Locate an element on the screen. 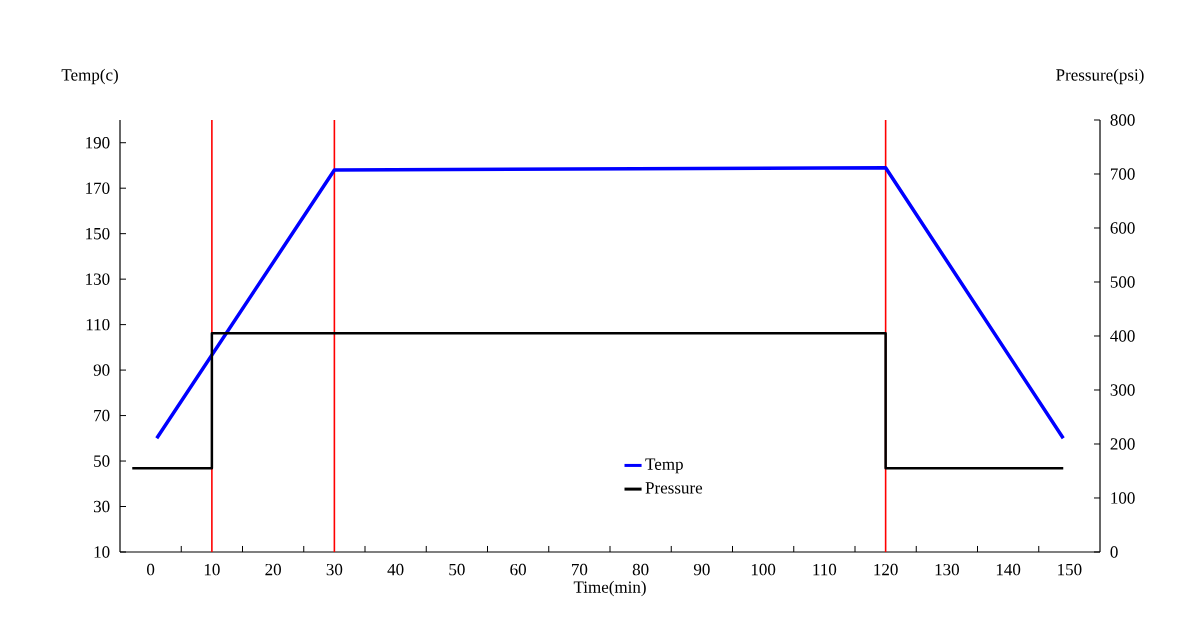 The height and width of the screenshot is (644, 1187). y2-tick-label: 100 is located at coordinates (1123, 498).